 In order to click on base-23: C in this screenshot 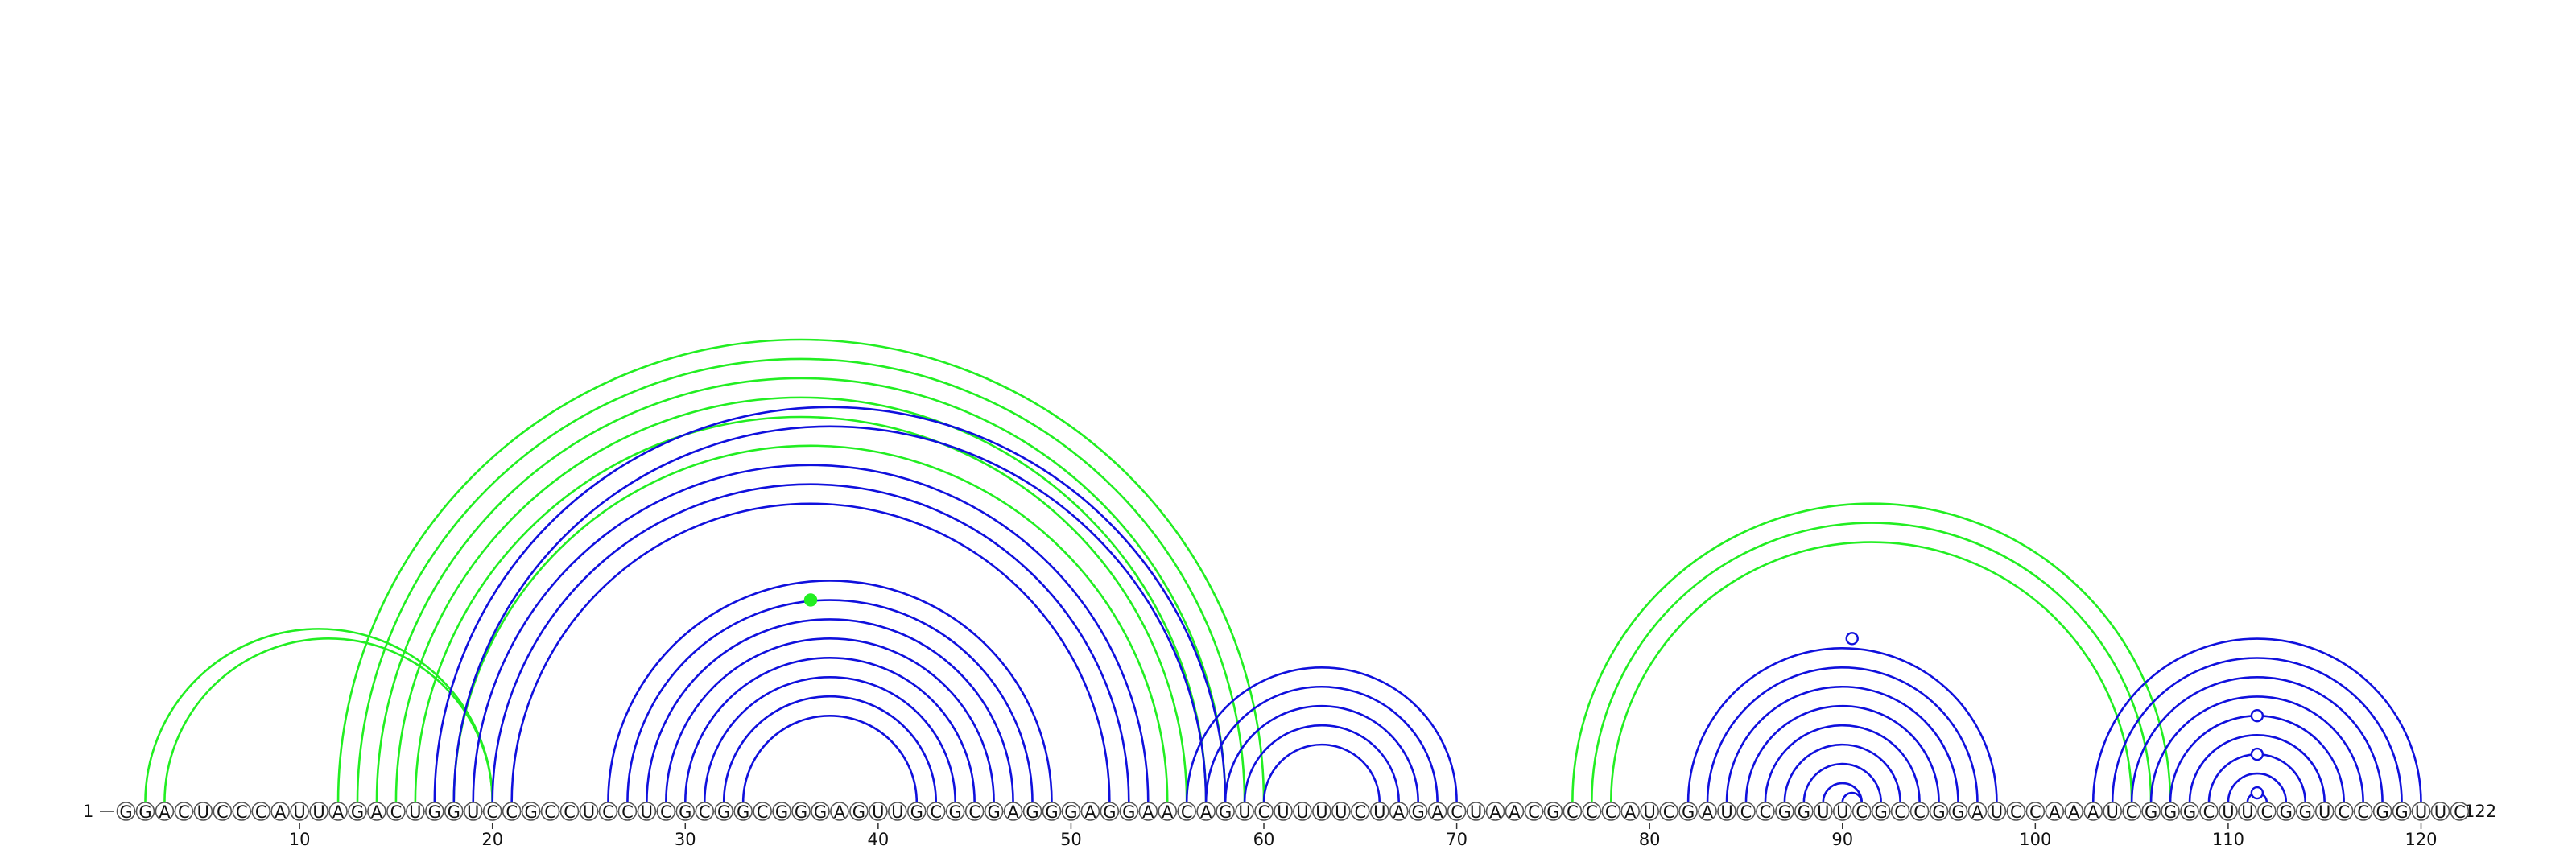, I will do `click(550, 812)`.